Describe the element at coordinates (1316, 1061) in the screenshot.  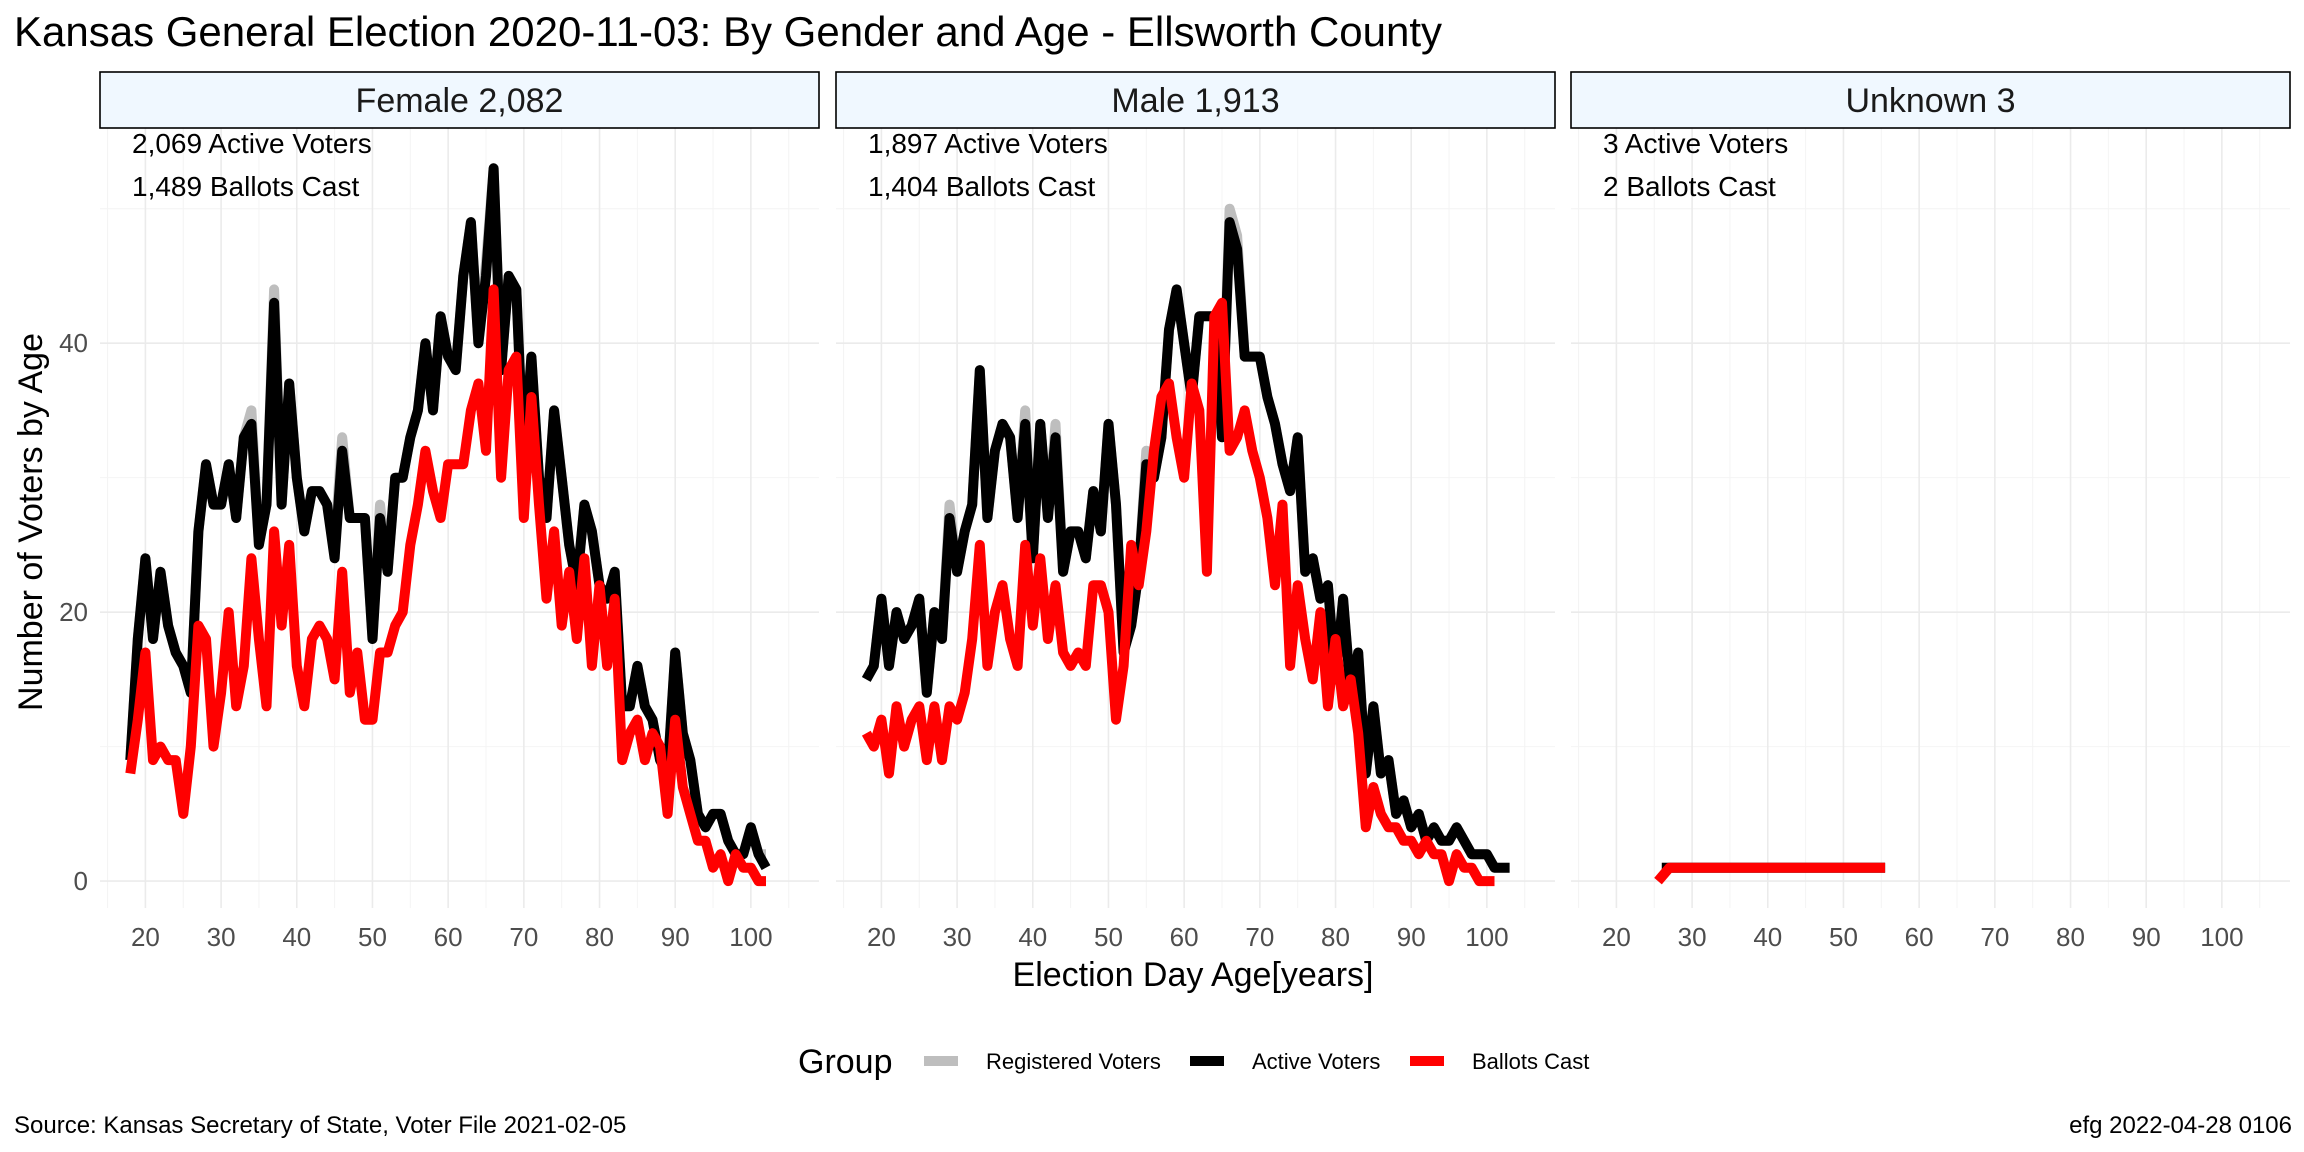
I see `legend-label: Active Voters` at that location.